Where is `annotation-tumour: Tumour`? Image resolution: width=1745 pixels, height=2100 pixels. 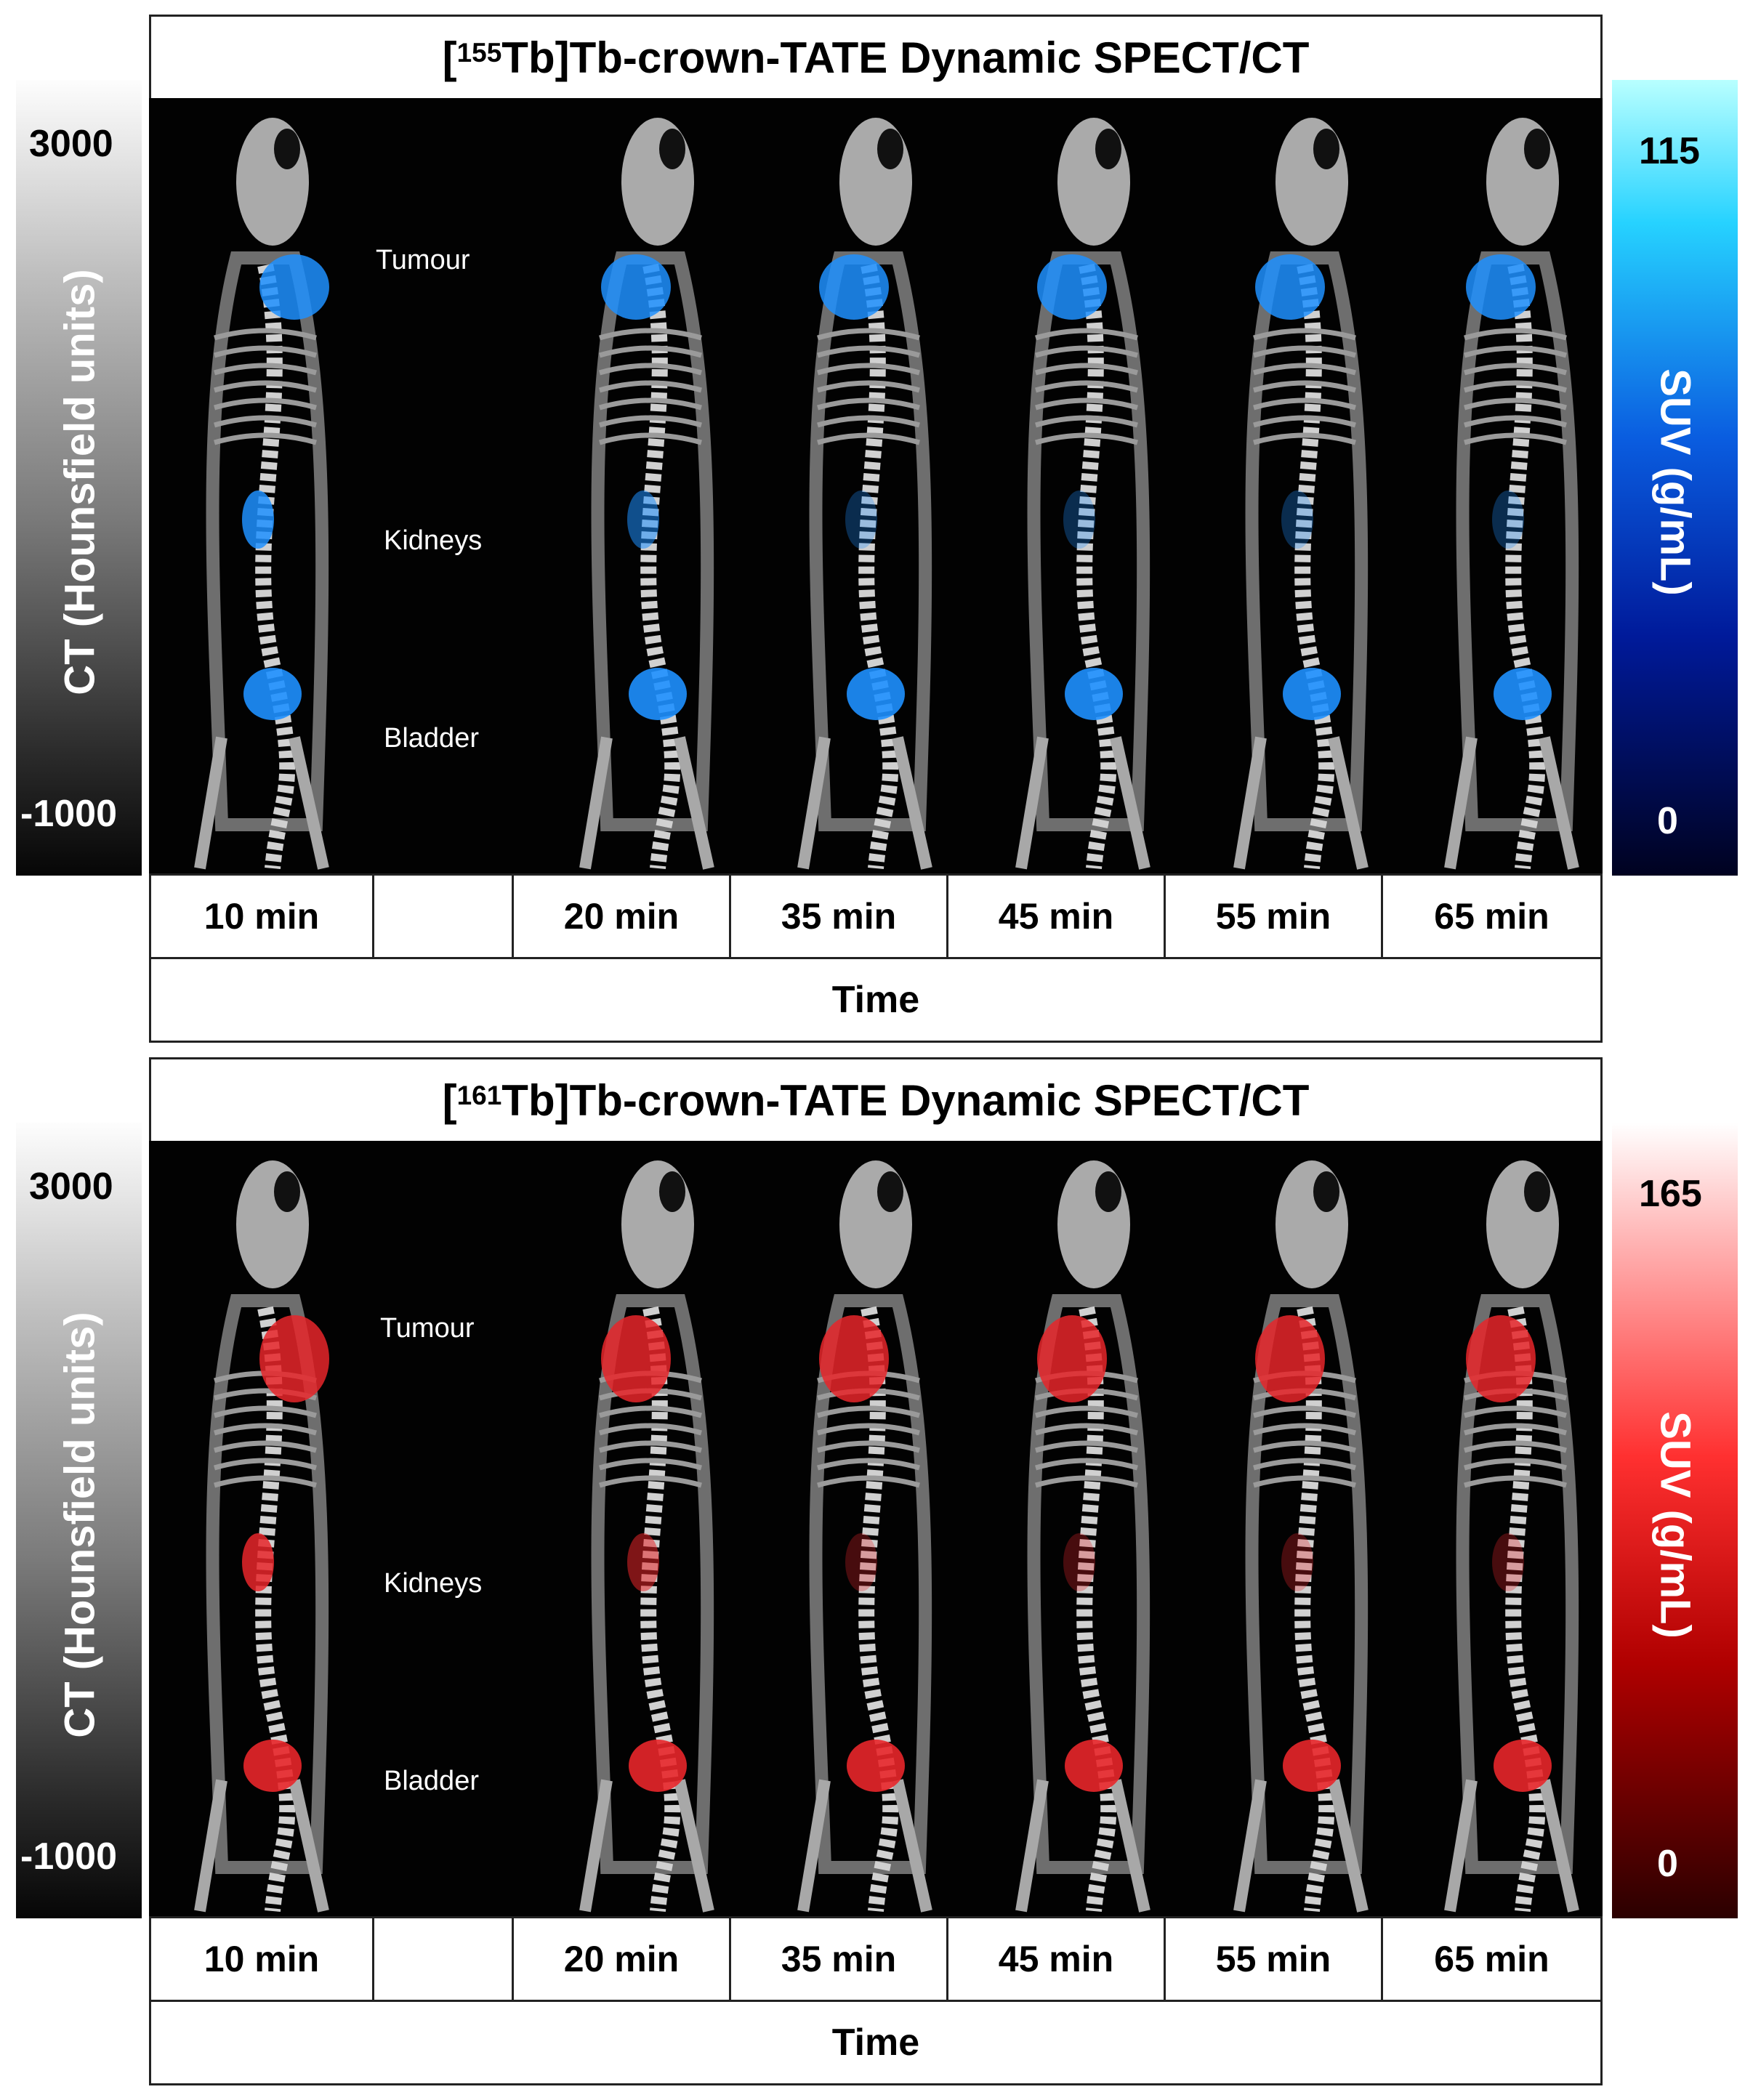
annotation-tumour: Tumour is located at coordinates (427, 1328).